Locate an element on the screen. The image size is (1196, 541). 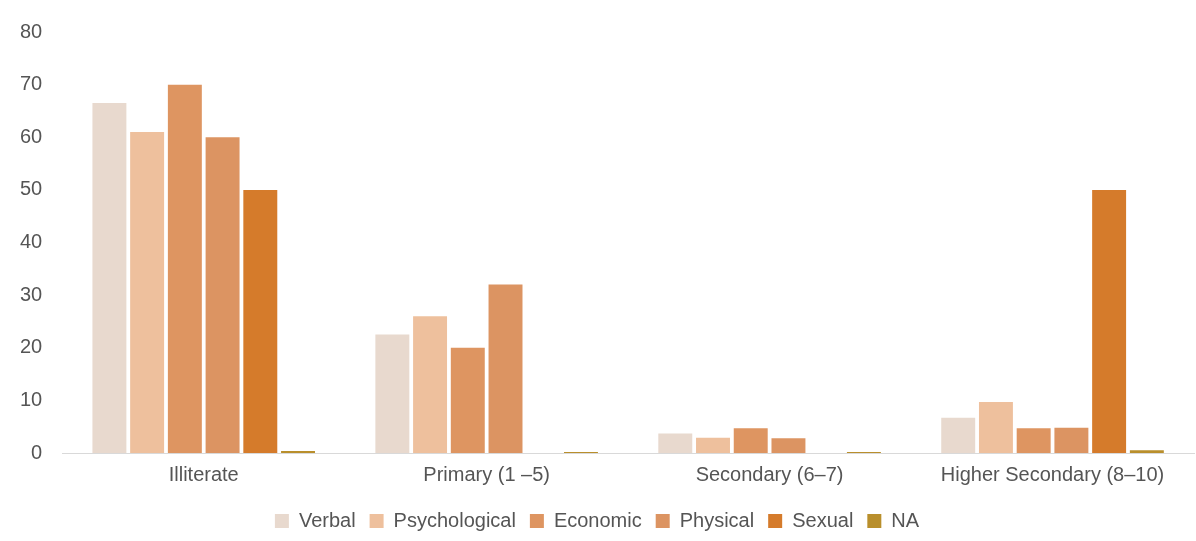
legend-label: Verbal is located at coordinates (327, 519).